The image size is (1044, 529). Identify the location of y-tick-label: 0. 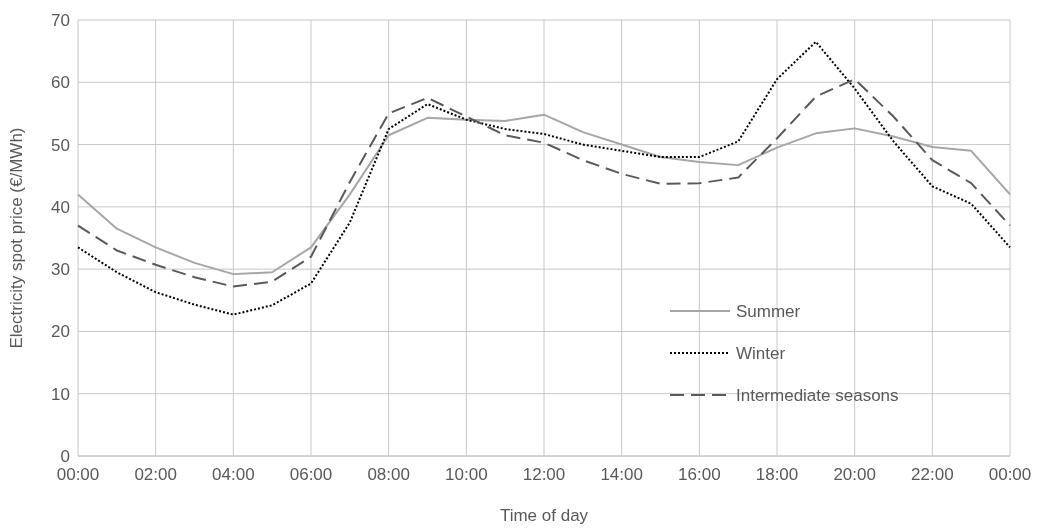
(65, 456).